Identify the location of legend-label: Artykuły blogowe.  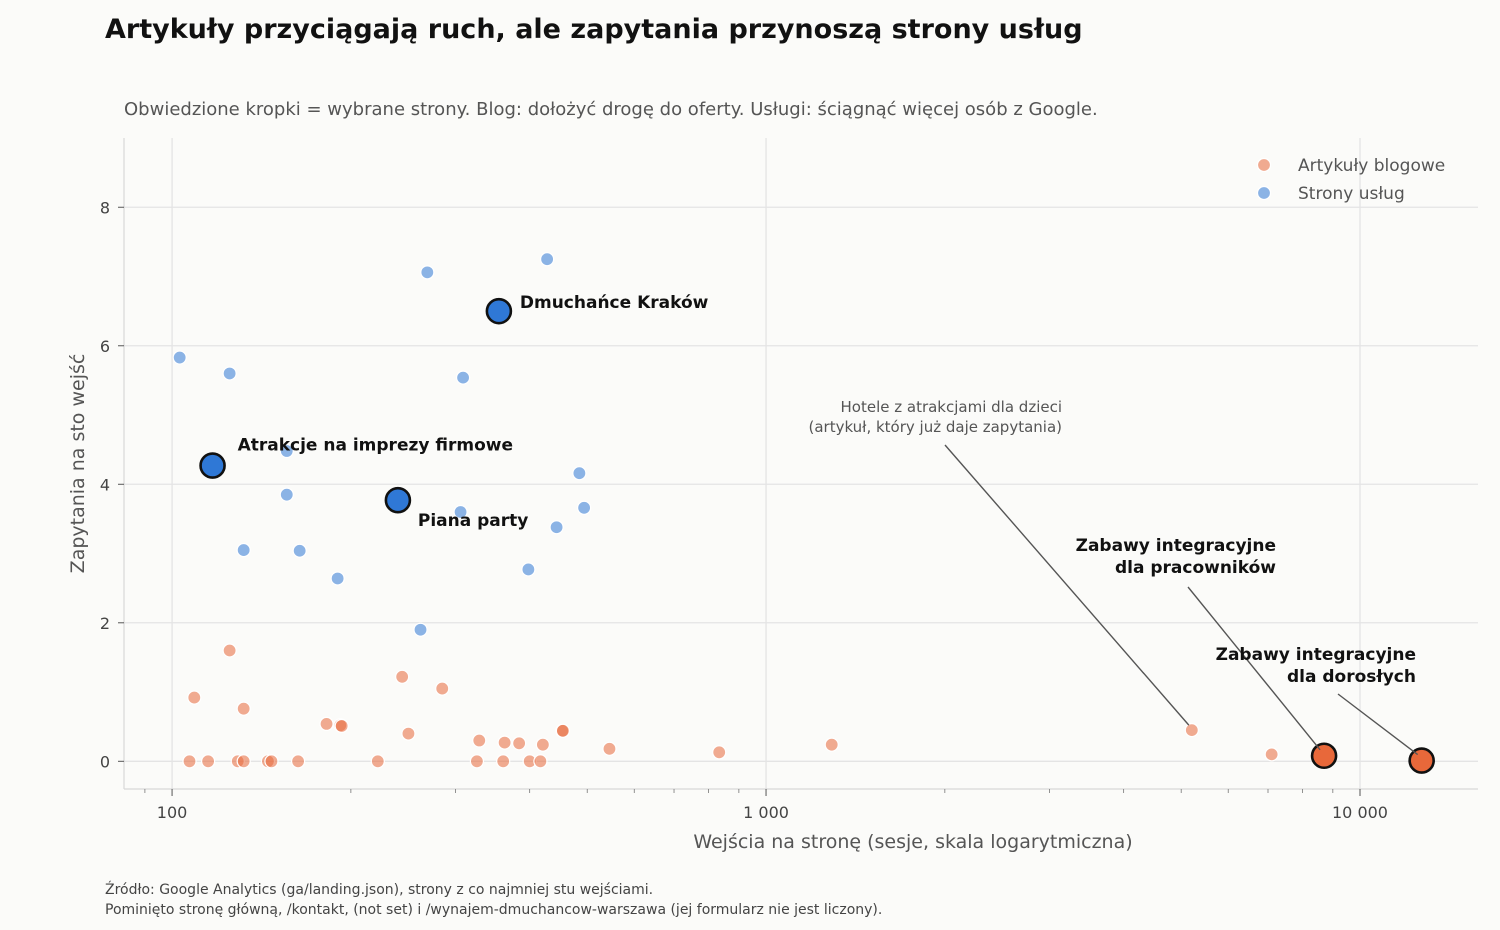
(1371, 166).